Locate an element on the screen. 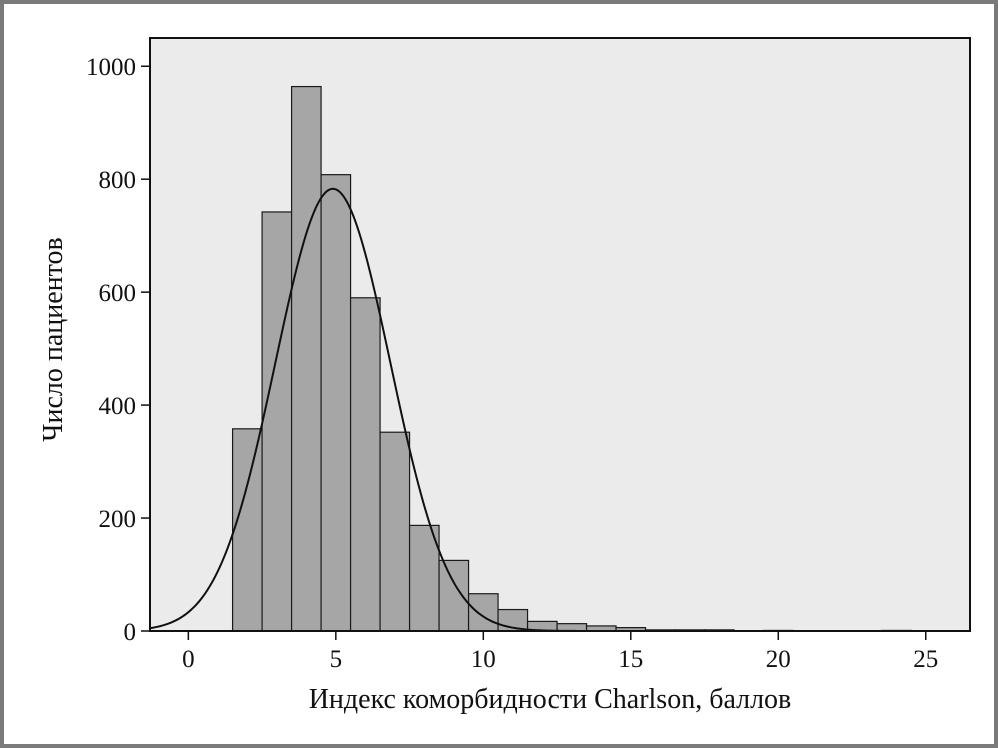 The width and height of the screenshot is (998, 749). x-axis-title: Индекс коморбидности Charlson, баллов is located at coordinates (550, 699).